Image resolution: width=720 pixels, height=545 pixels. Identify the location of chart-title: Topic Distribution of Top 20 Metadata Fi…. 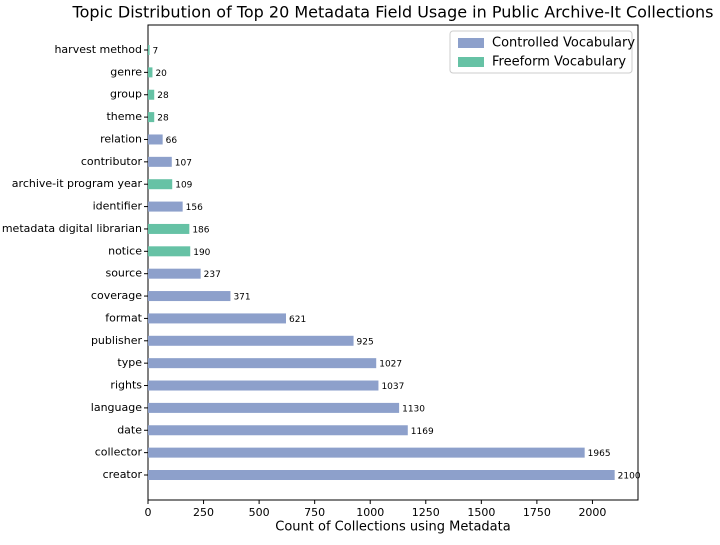
(393, 12).